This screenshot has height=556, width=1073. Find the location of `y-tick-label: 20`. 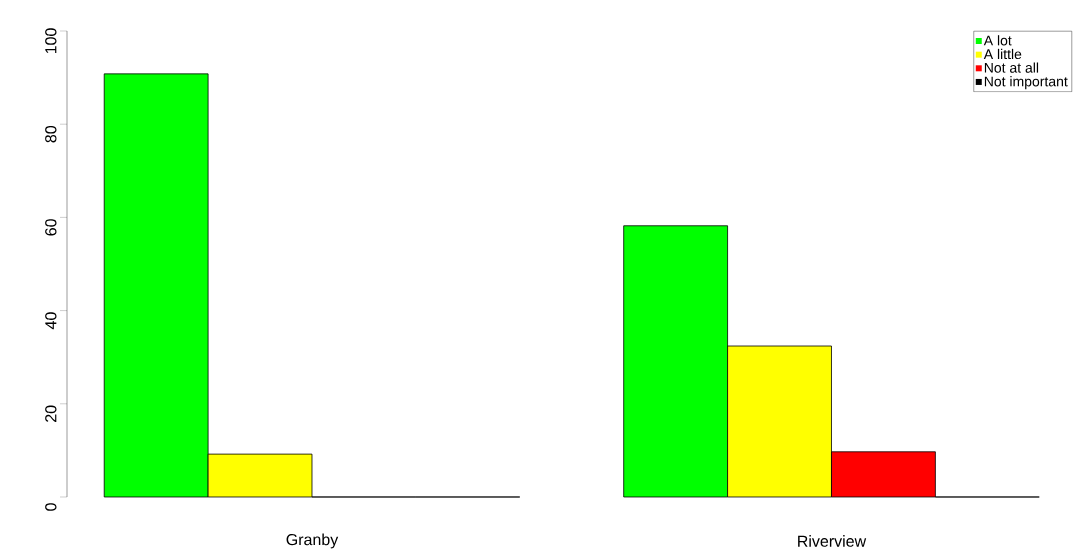

y-tick-label: 20 is located at coordinates (51, 413).